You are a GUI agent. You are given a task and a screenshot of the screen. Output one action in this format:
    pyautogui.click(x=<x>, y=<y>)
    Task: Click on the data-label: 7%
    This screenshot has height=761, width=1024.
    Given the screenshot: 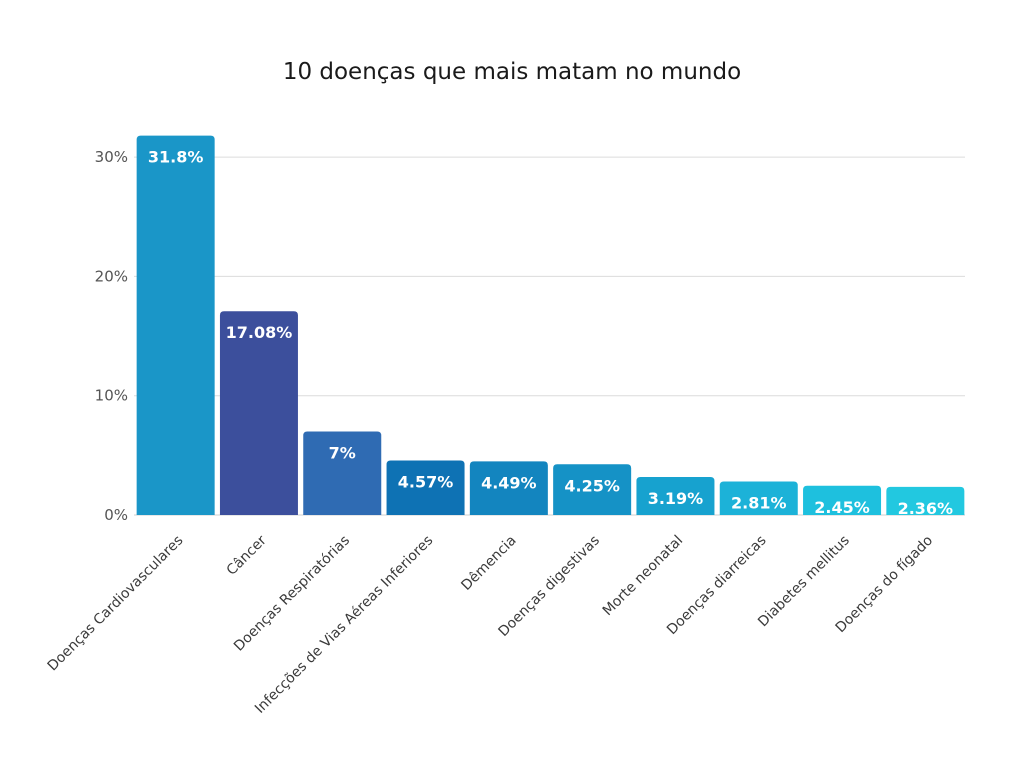 What is the action you would take?
    pyautogui.click(x=342, y=452)
    